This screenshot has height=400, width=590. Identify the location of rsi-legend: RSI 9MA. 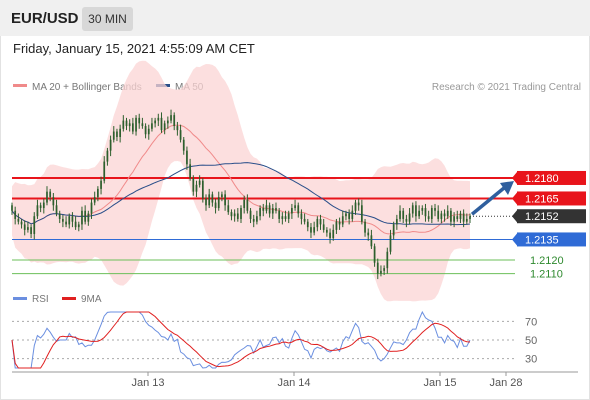
(57, 299).